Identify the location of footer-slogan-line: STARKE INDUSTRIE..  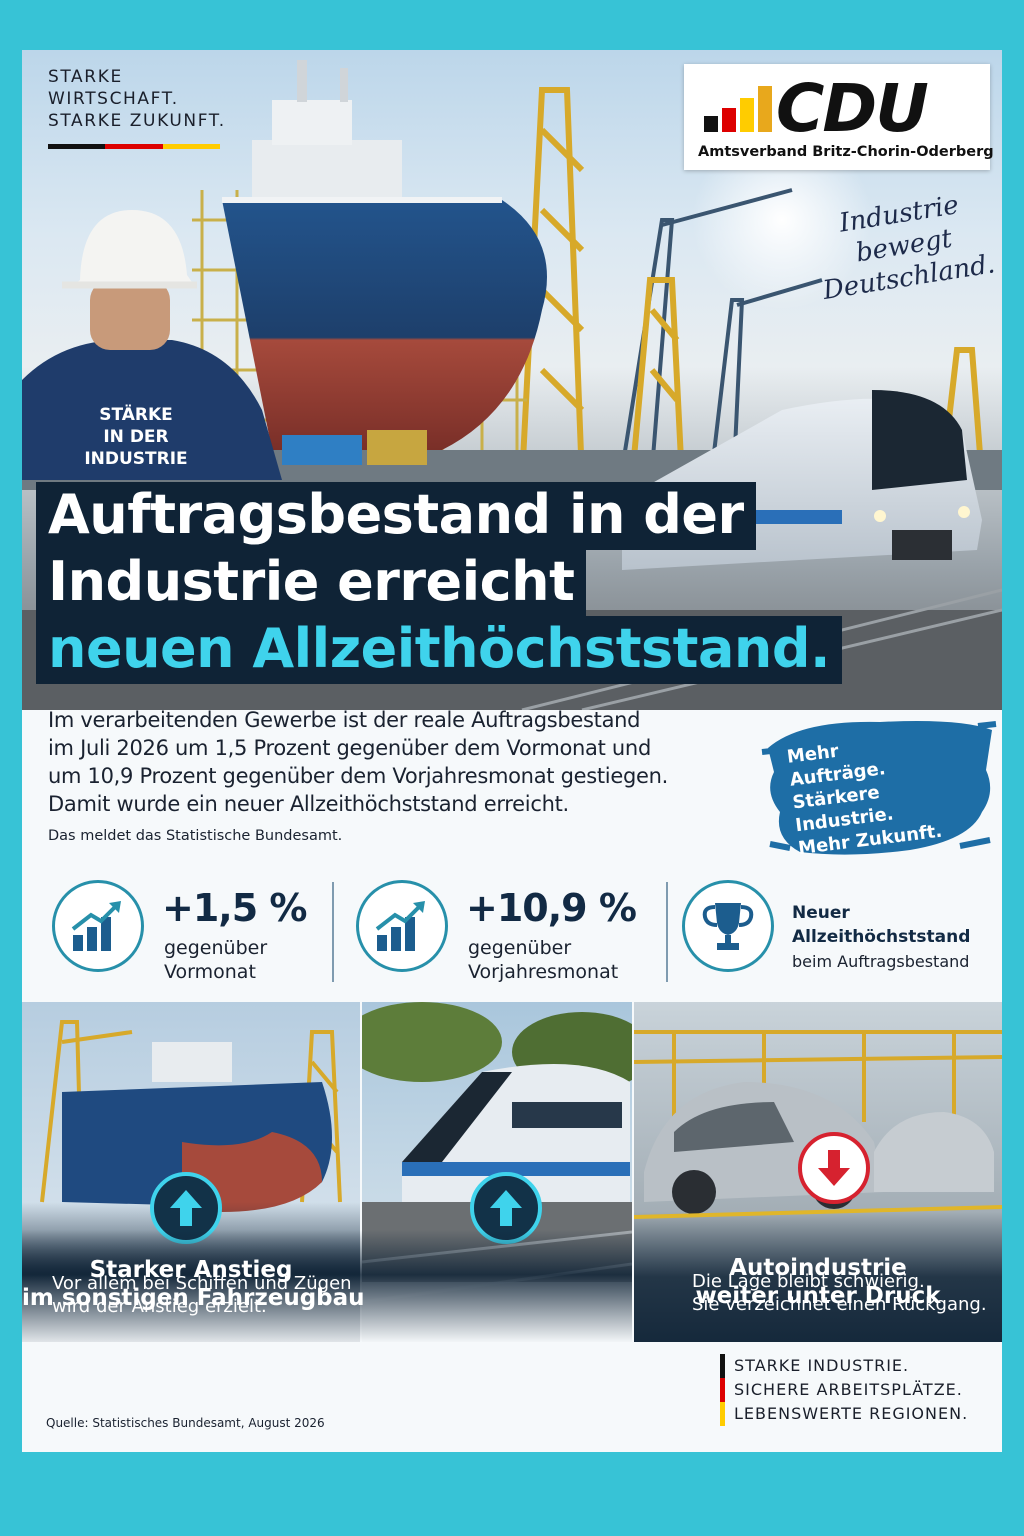
(822, 1365).